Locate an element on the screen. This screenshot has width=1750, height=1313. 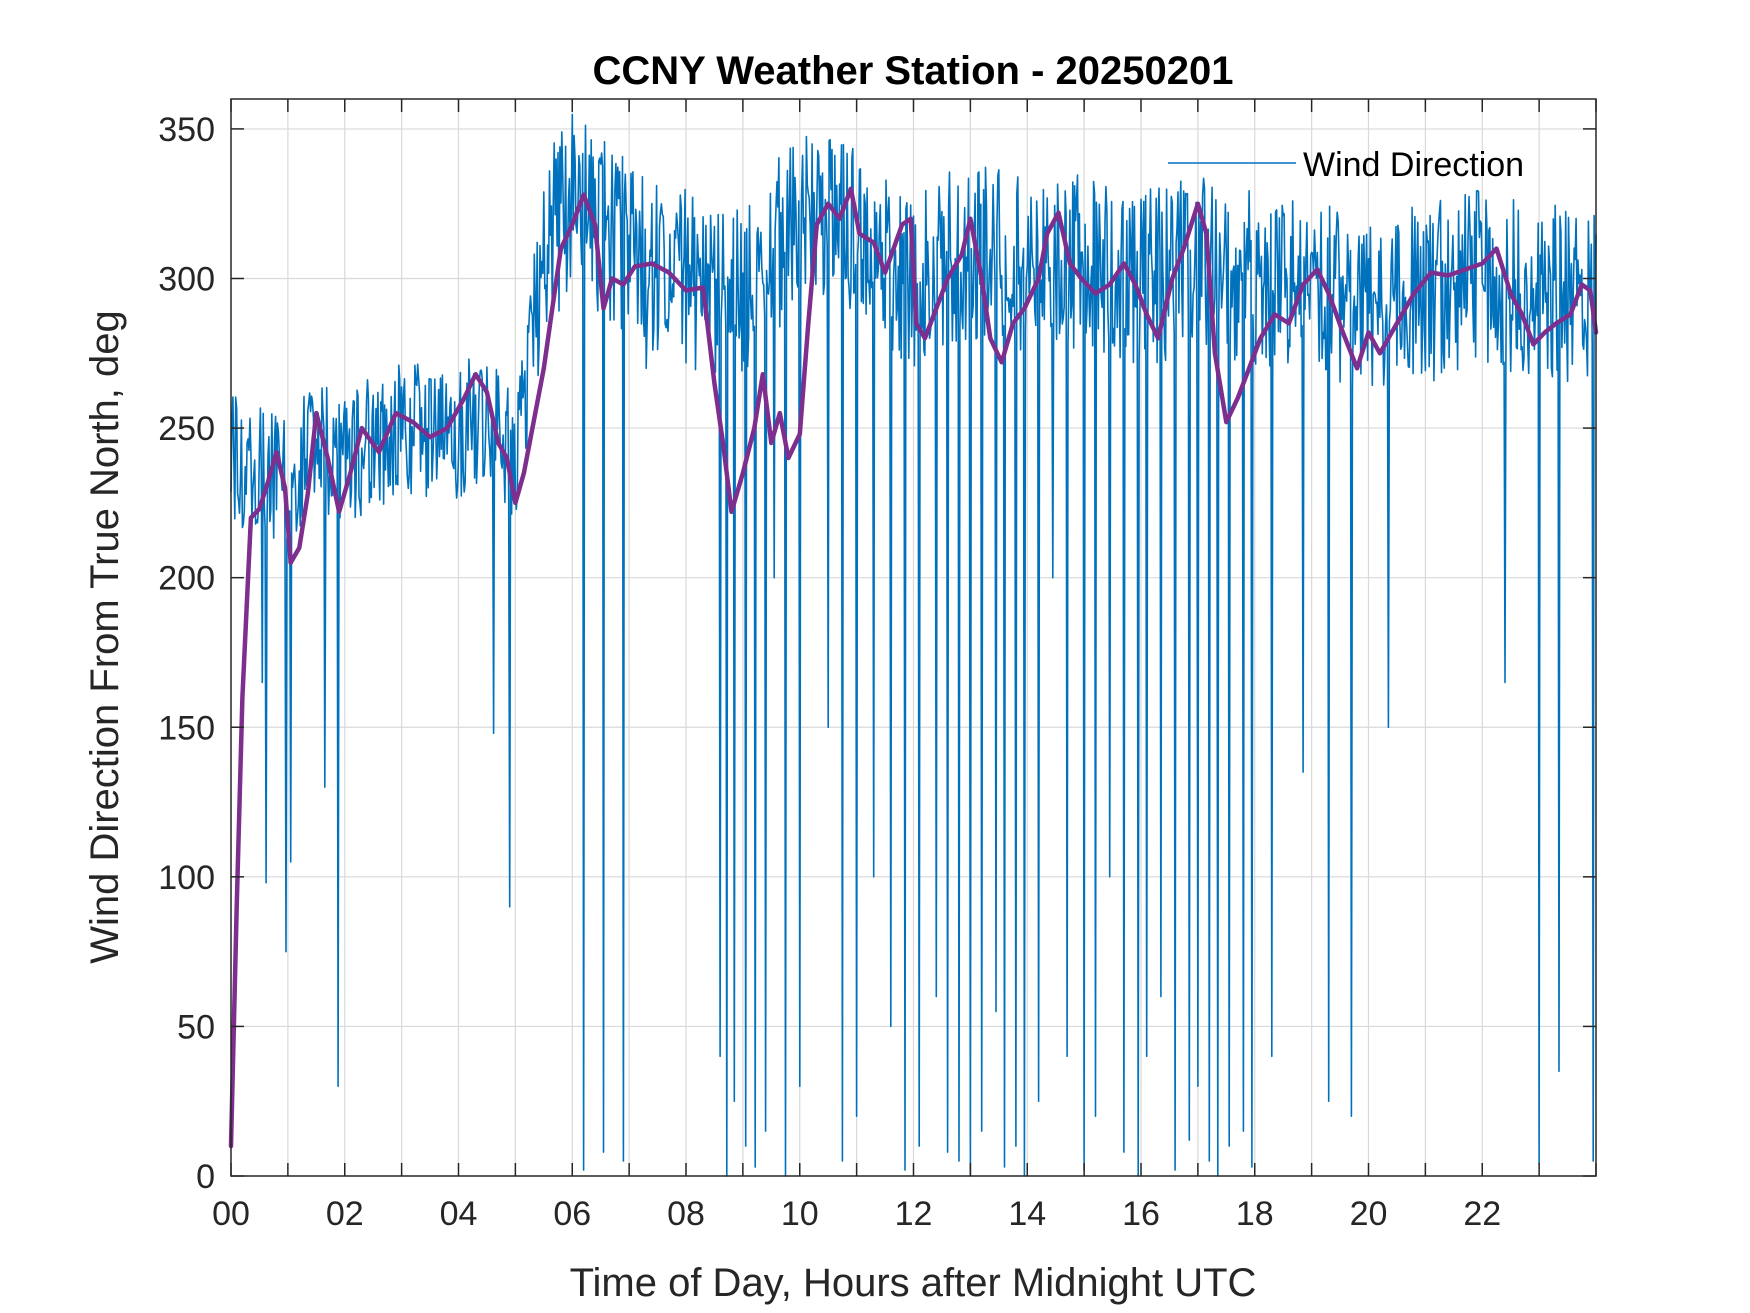
x-tick-label: 06 is located at coordinates (572, 1214).